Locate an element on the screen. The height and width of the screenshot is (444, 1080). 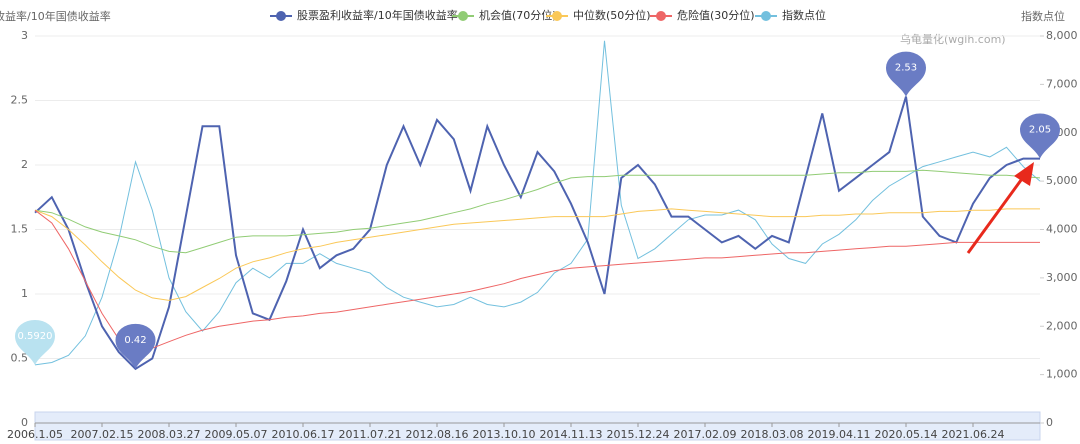
y-tick-label: 2.5 is located at coordinates (20, 100).